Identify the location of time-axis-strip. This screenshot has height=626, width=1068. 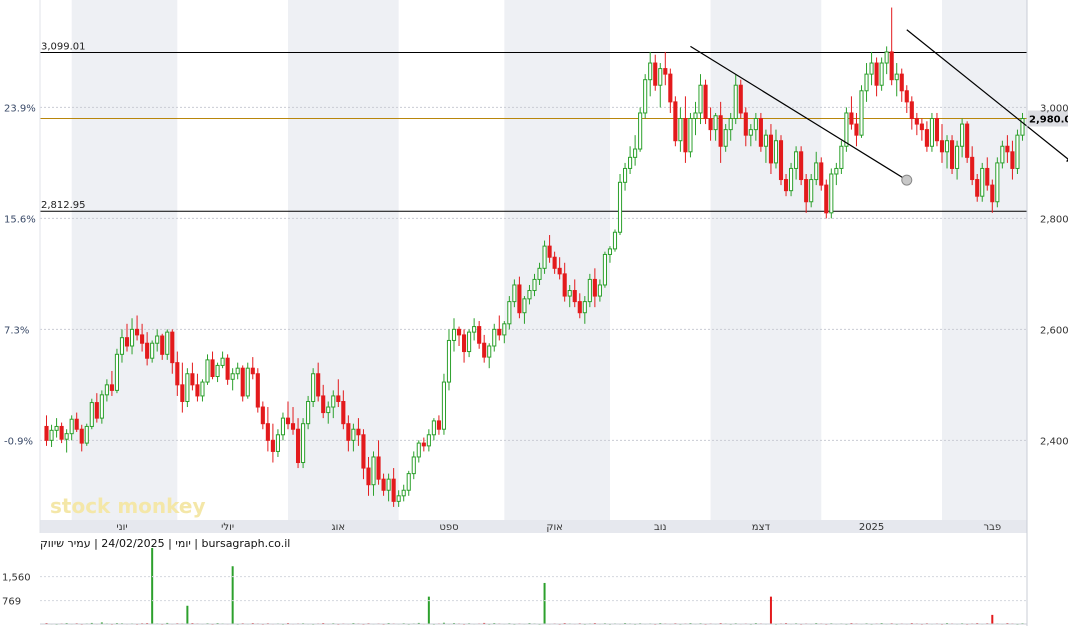
(533, 526).